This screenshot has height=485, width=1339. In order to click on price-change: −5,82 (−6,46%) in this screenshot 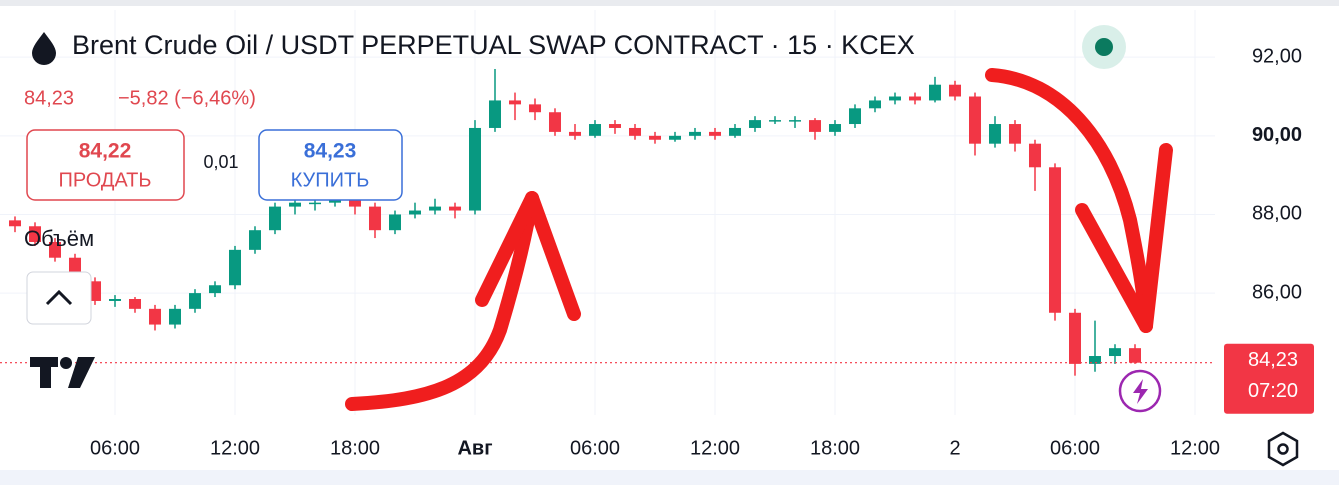, I will do `click(187, 98)`.